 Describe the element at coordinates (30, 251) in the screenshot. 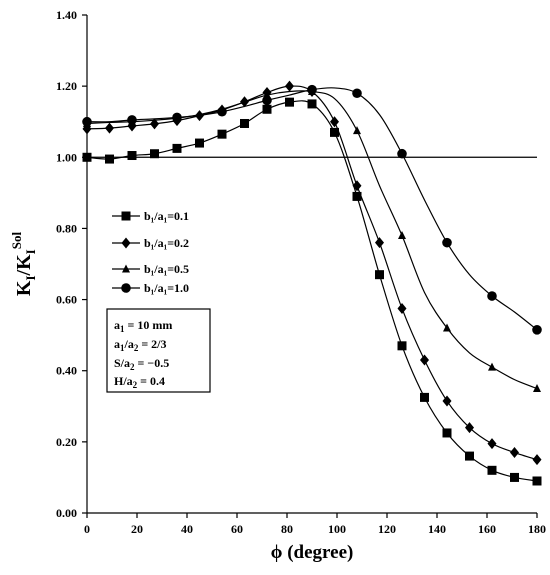

I see `y-axis-title-den-sub: I` at that location.